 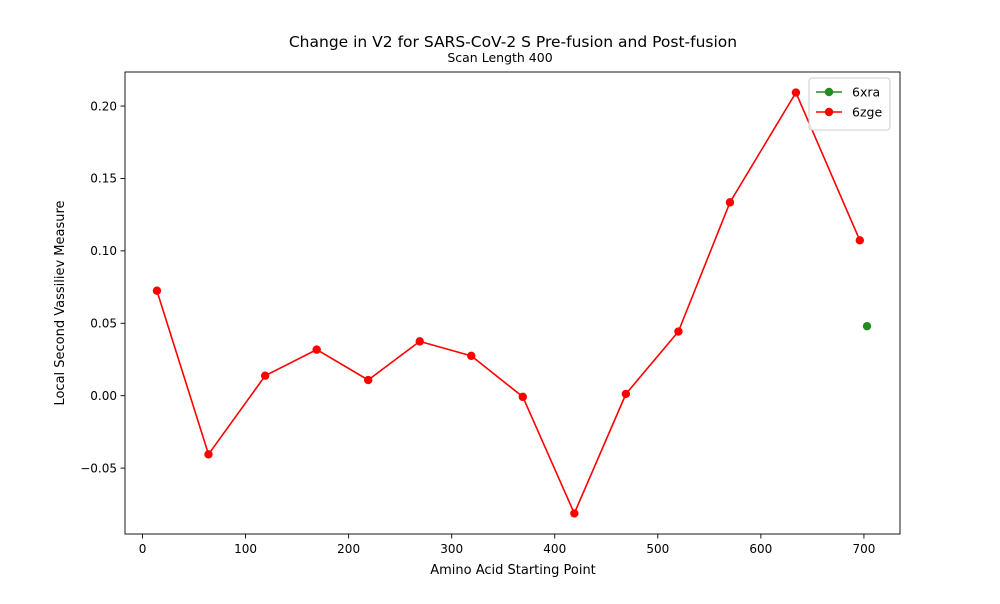 I want to click on legend-label-6xra: 6xra, so click(x=866, y=92).